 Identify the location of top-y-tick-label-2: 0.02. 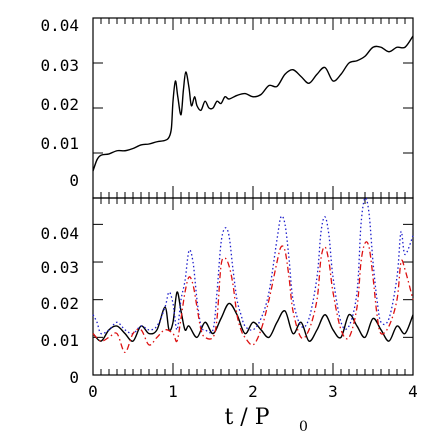
(59, 104).